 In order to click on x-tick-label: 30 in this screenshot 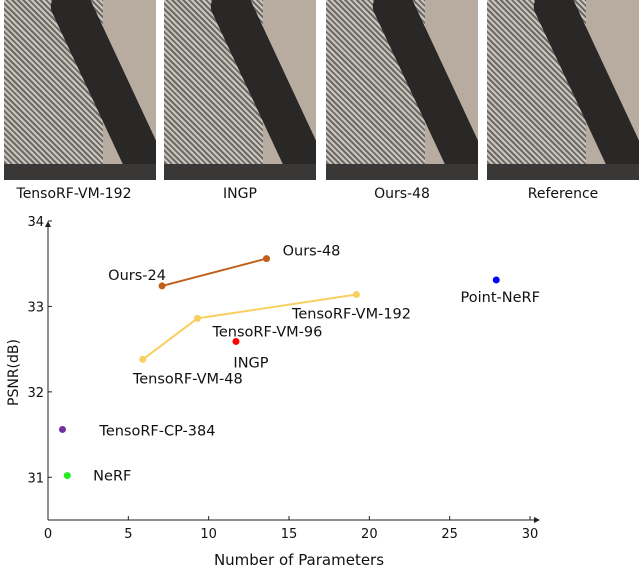, I will do `click(530, 534)`.